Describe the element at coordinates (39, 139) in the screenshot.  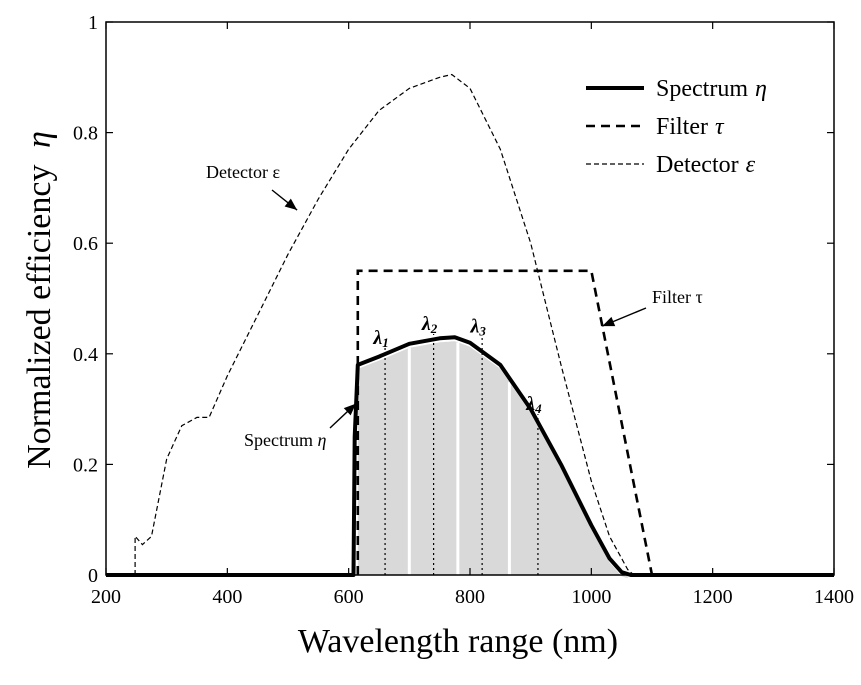
I see `y-axis-label-symbol: η` at that location.